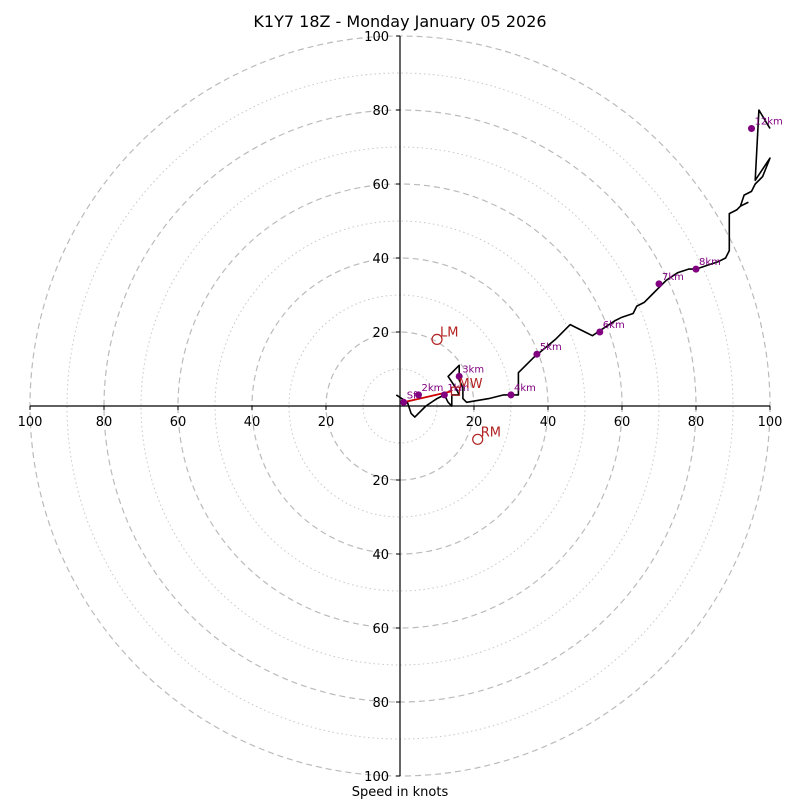 The image size is (800, 800). I want to click on height-marker-sfc, so click(404, 402).